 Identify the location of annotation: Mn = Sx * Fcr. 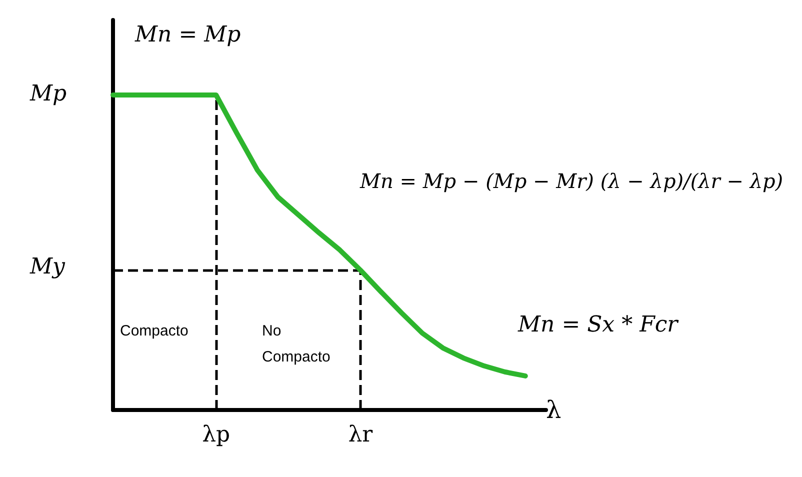
(598, 325).